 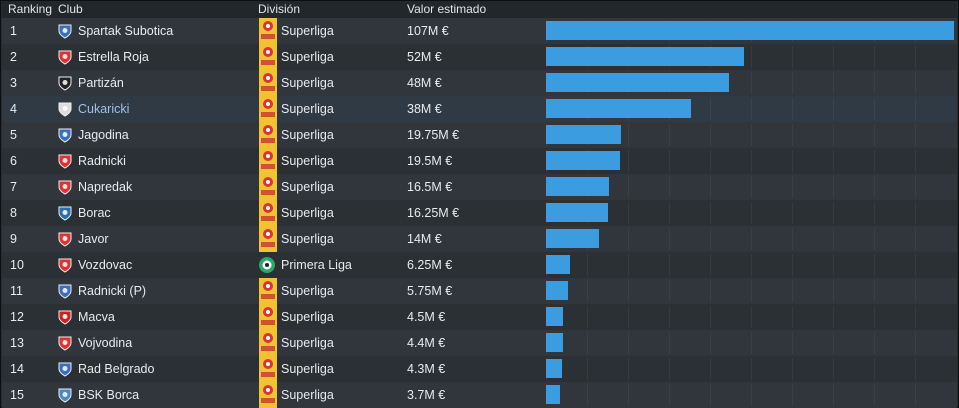 I want to click on table-row: 12 Macva Superliga 4.5M €, so click(x=479, y=317).